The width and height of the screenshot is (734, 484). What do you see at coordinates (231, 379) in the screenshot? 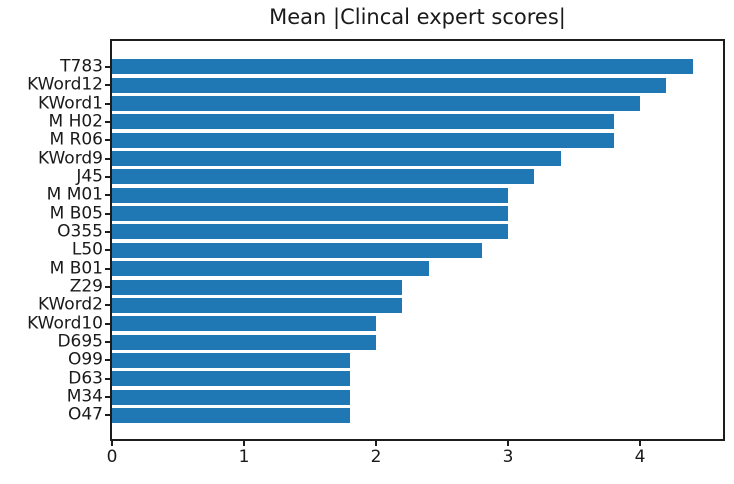
I see `bar-d63` at bounding box center [231, 379].